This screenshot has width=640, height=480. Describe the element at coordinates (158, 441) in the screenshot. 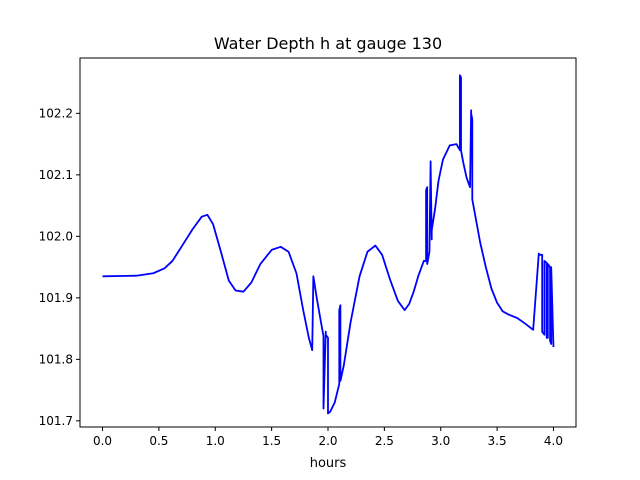

I see `x-tick-label: 0.5` at that location.